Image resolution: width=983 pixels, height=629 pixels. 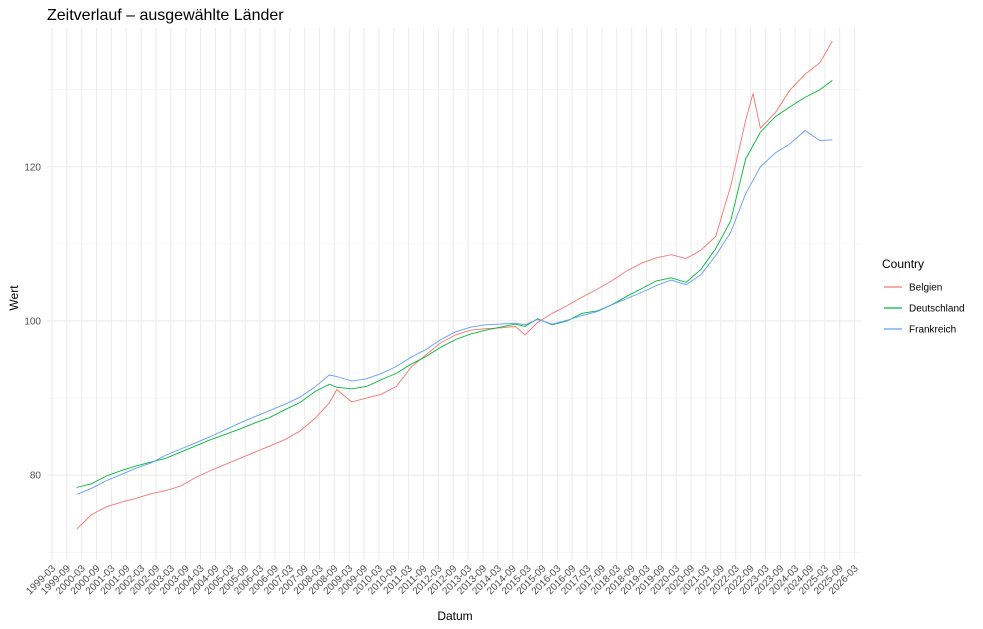 I want to click on legend-items: Belgien Deutschland Frankreich, so click(x=924, y=309).